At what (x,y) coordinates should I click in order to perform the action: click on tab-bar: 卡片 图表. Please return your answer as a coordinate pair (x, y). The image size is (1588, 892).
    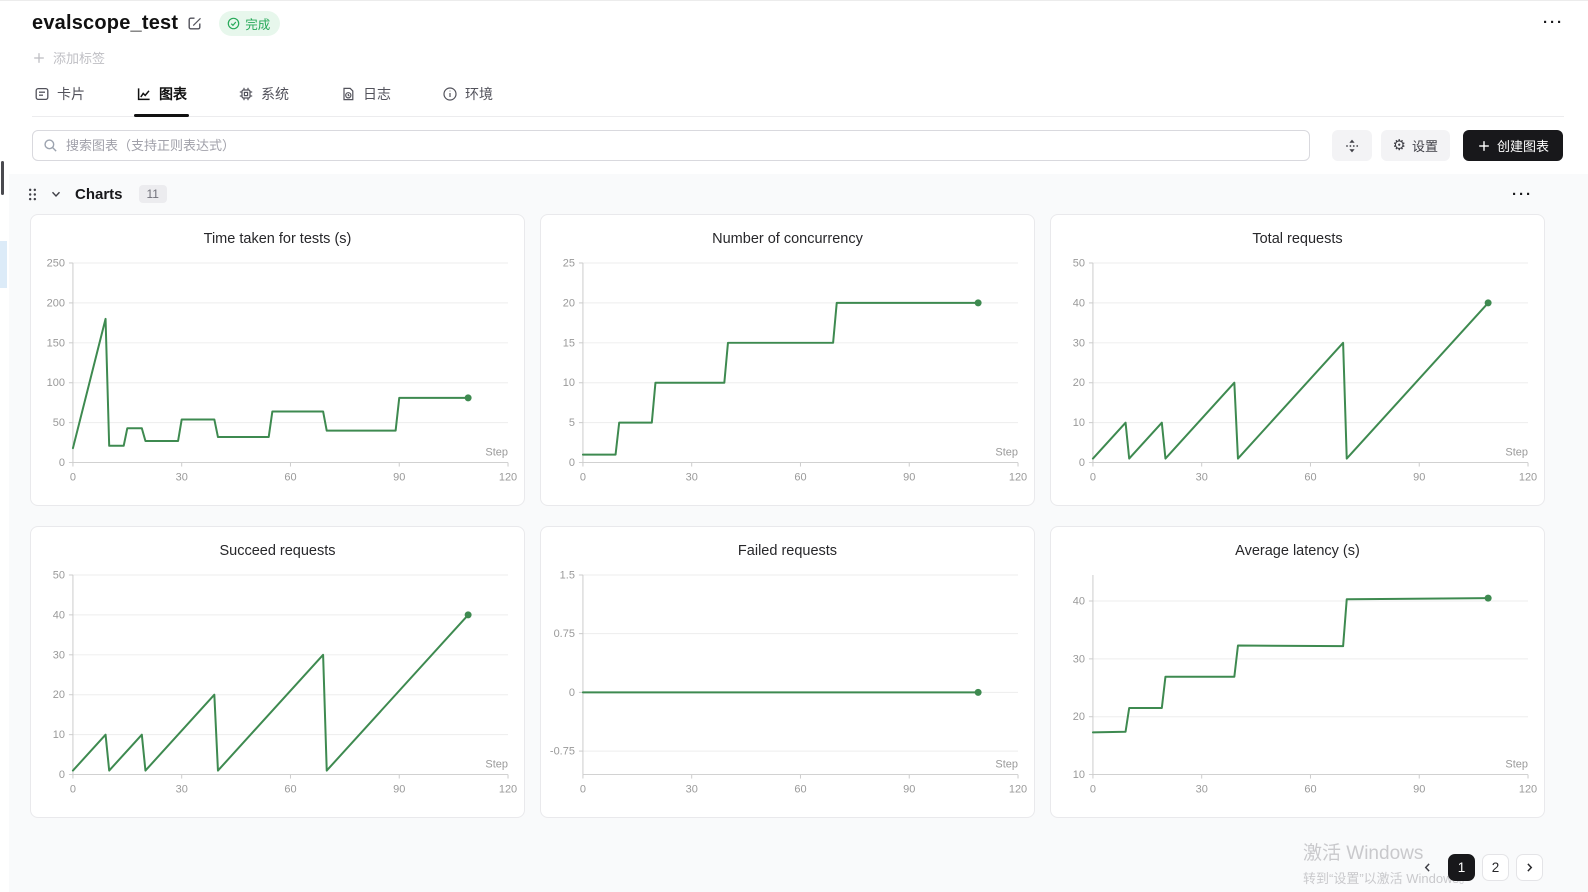
    Looking at the image, I should click on (798, 100).